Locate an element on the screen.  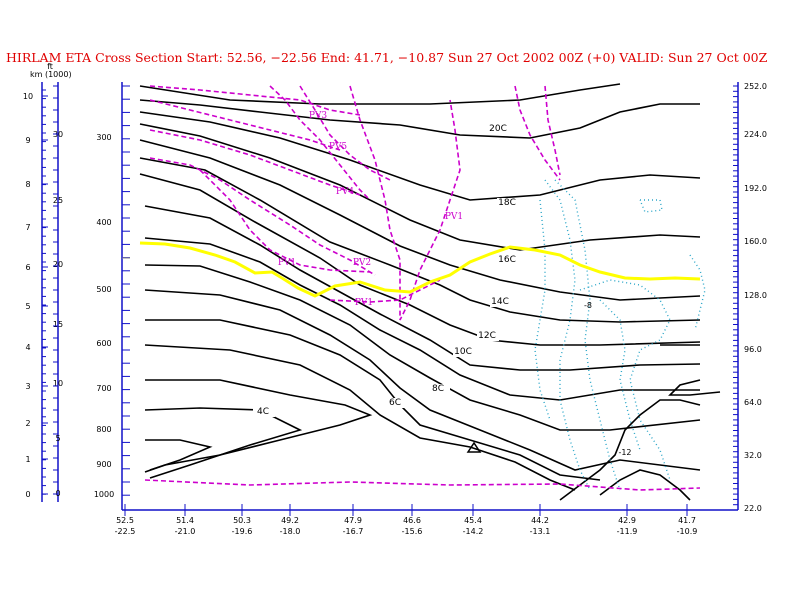
km-tick-label: 9 is located at coordinates (27, 140).